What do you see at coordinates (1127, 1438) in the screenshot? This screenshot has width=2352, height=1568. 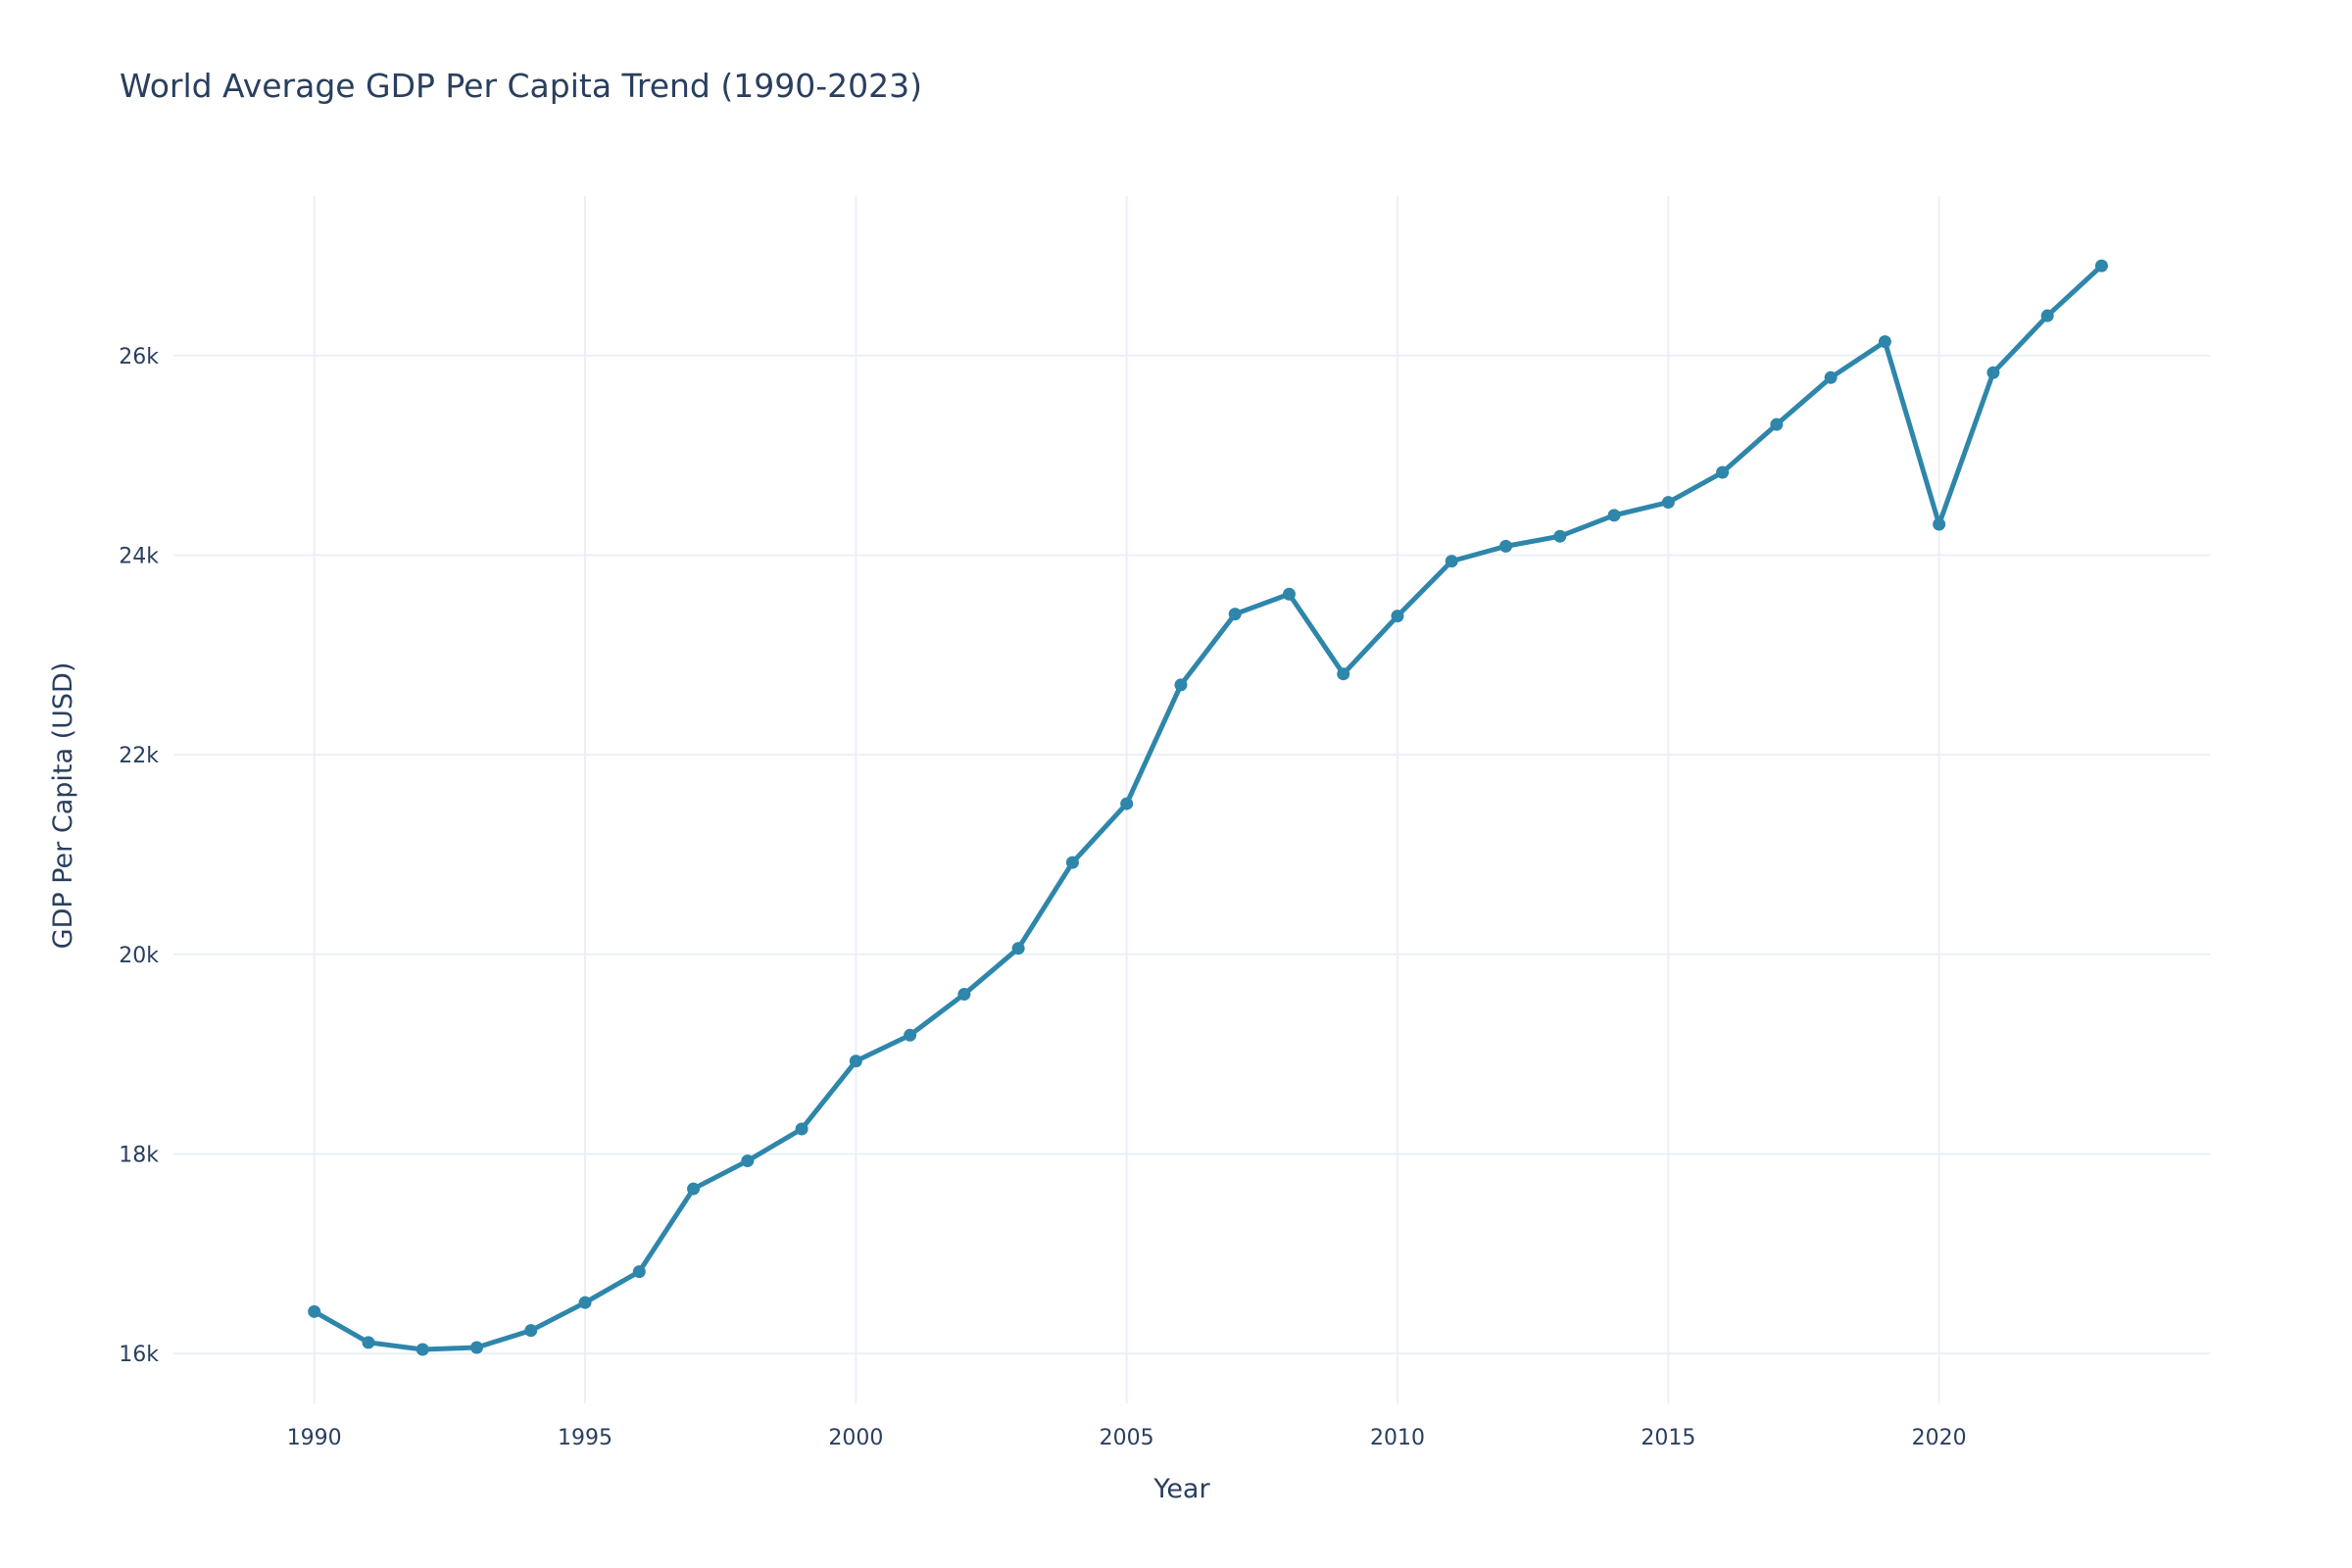 I see `x-tick-label-2005: 2005` at bounding box center [1127, 1438].